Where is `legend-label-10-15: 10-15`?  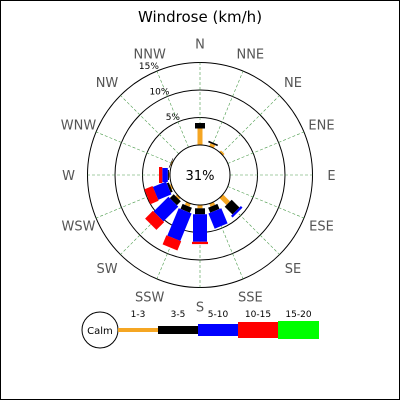
legend-label-10-15: 10-15 is located at coordinates (258, 315).